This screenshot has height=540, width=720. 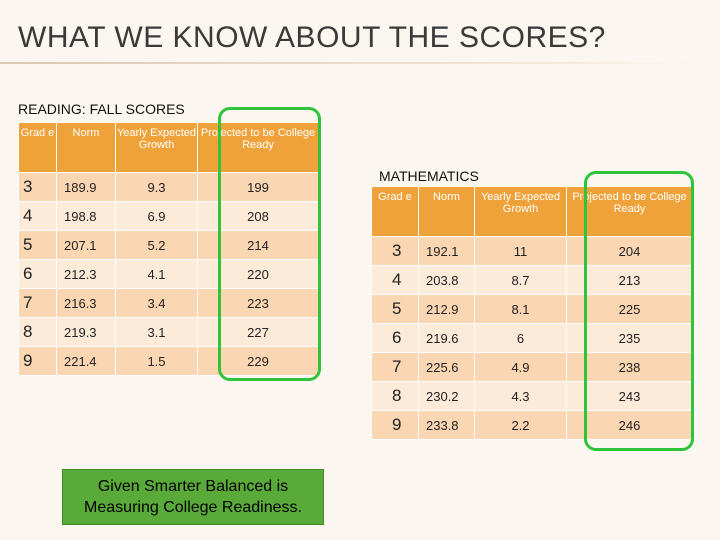 I want to click on college-ready-cell: 199, so click(x=258, y=187).